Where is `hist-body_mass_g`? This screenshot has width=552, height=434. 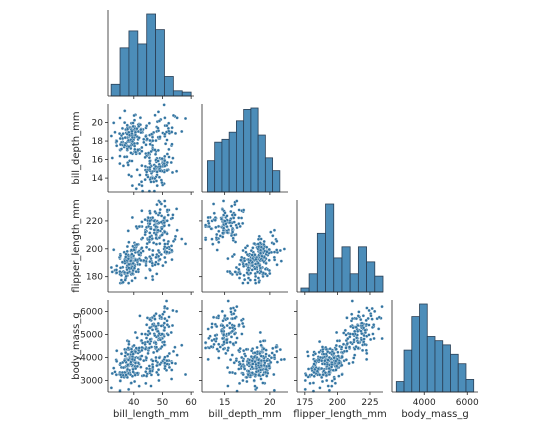
hist-body_mass_g is located at coordinates (435, 348).